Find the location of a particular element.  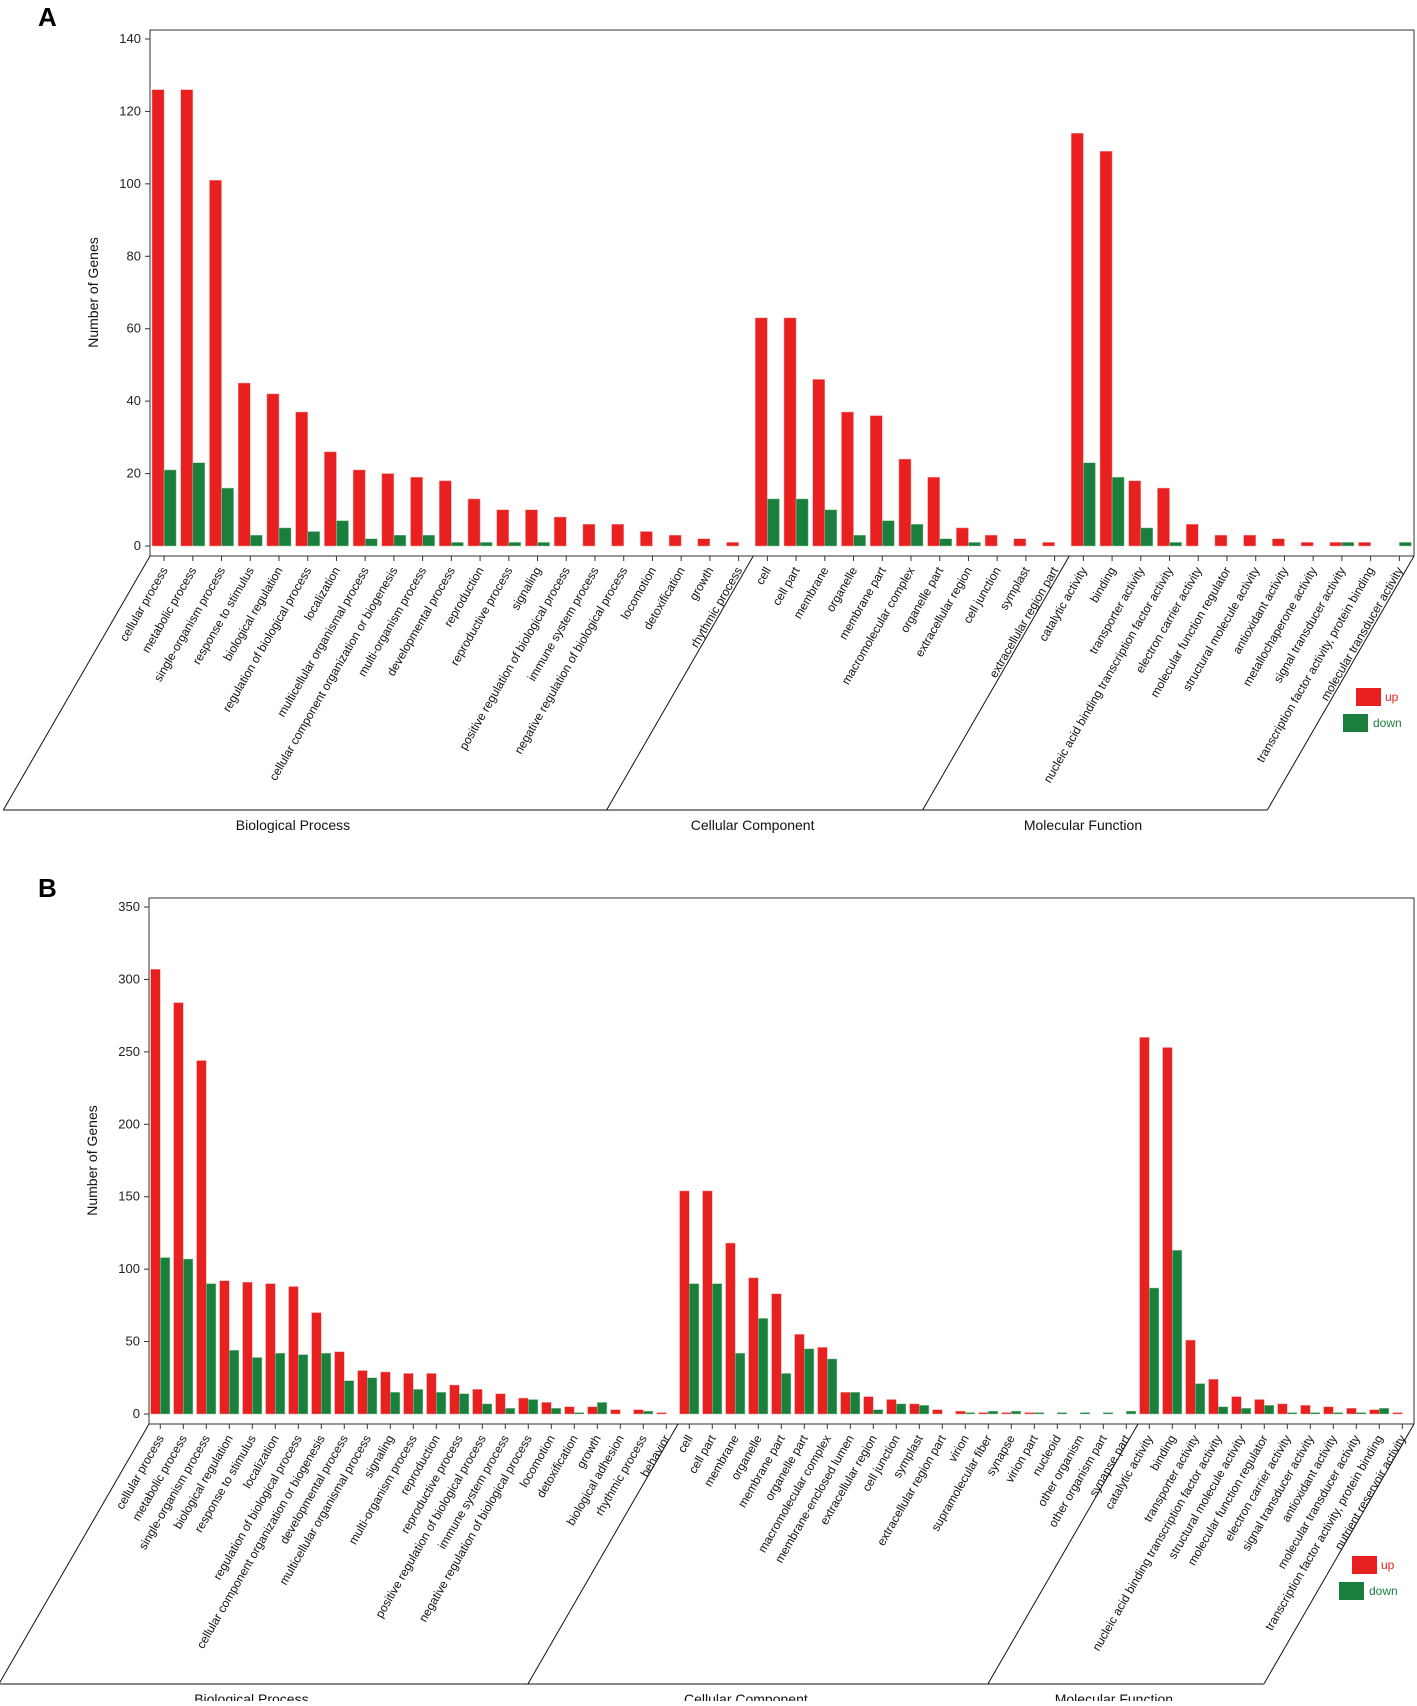

category-label: cell is located at coordinates (685, 1444).